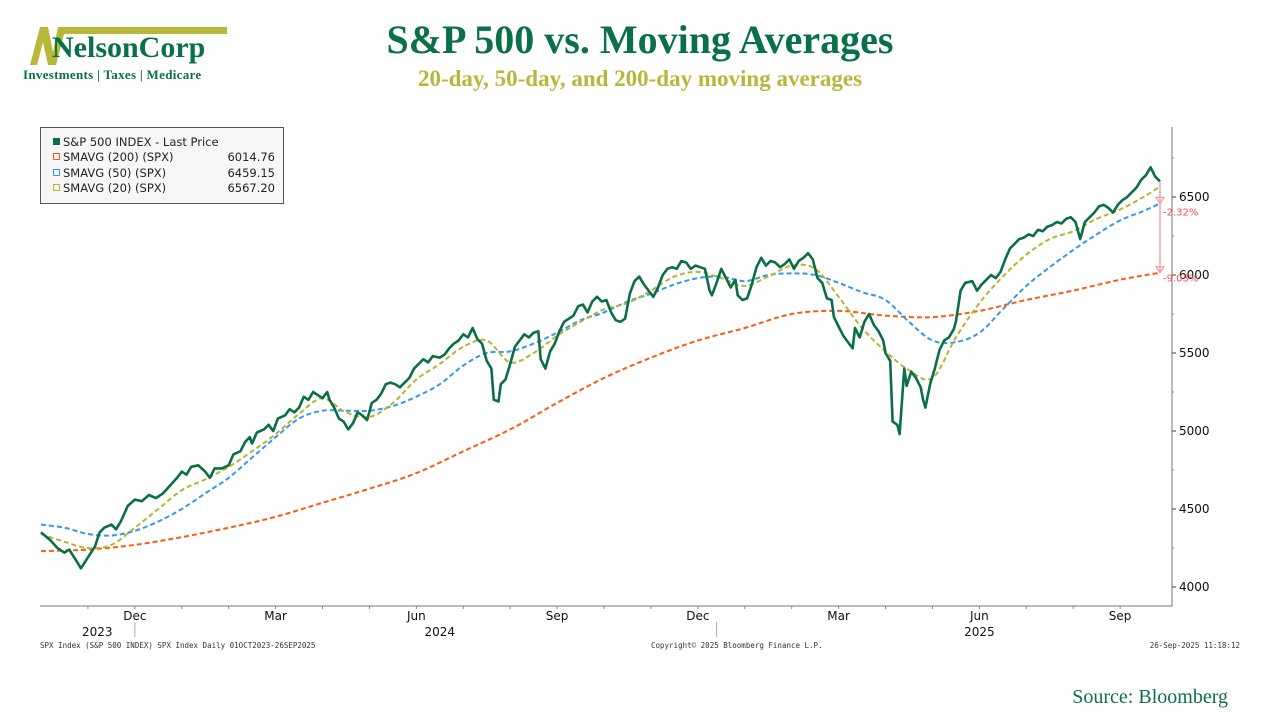 The height and width of the screenshot is (720, 1280). I want to click on y-tick-label: 4500, so click(1194, 509).